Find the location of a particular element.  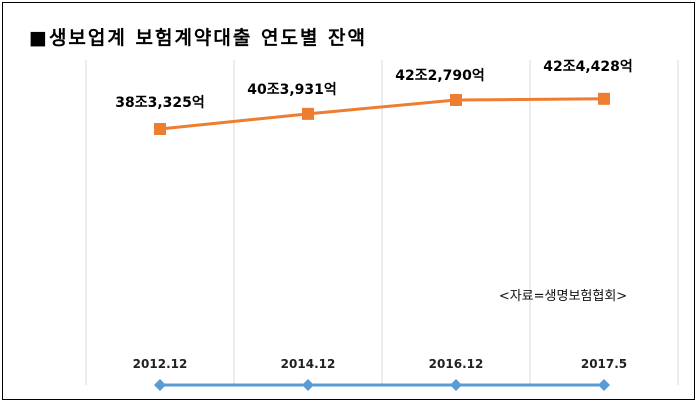

category-axis: 2012.12 2014.12 2016.12 2017.5 is located at coordinates (380, 374).